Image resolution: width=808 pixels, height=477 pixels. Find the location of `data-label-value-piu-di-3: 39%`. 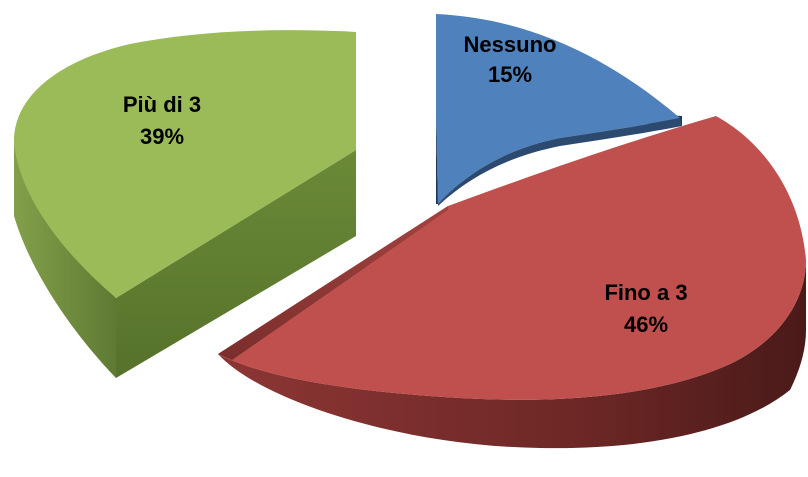

data-label-value-piu-di-3: 39% is located at coordinates (162, 136).